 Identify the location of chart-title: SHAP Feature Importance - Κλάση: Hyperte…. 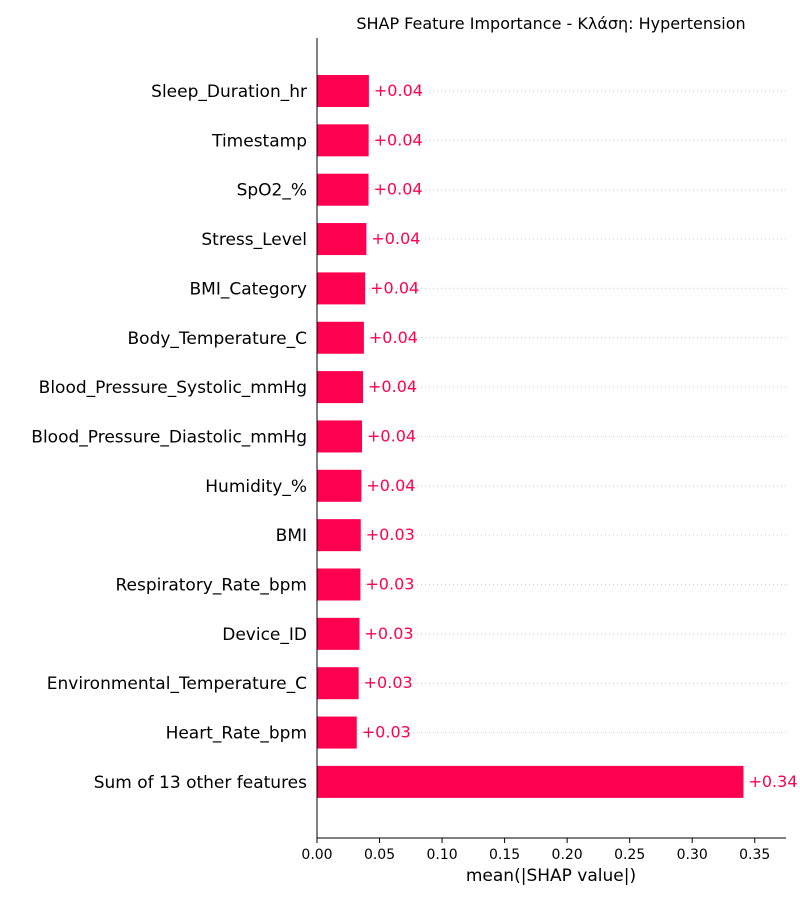
(550, 23).